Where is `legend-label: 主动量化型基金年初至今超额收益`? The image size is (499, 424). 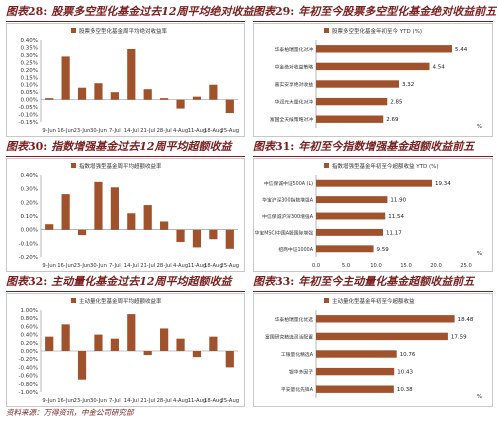 legend-label: 主动量化型基金年初至今超额收益 is located at coordinates (373, 301).